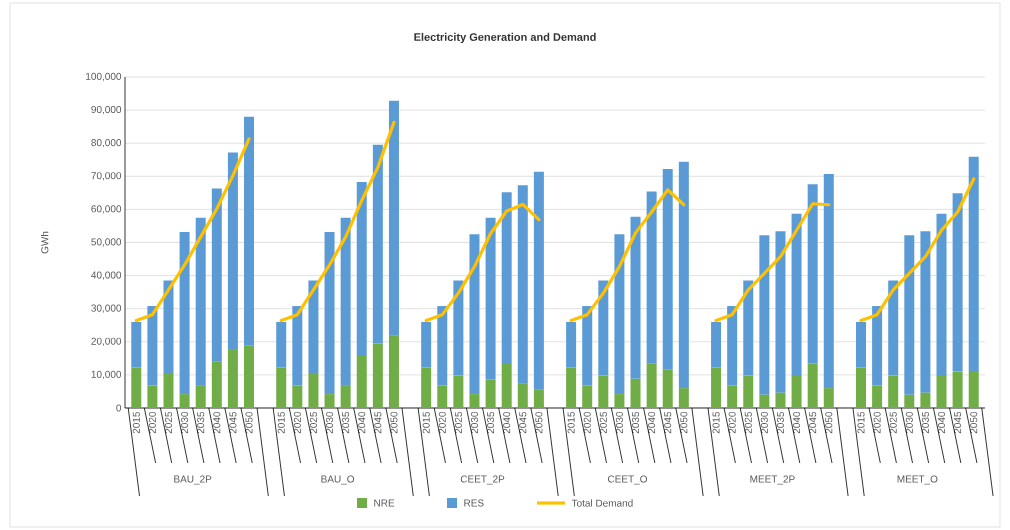 The image size is (1010, 530). I want to click on y-axis-title: GWh, so click(45, 242).